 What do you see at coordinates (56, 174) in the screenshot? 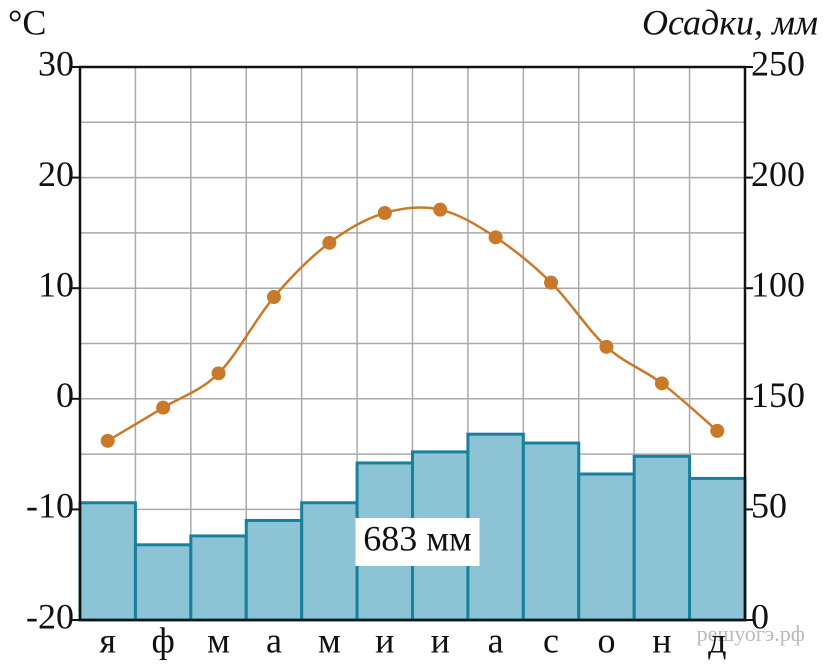
I see `y-tick-label: 20` at bounding box center [56, 174].